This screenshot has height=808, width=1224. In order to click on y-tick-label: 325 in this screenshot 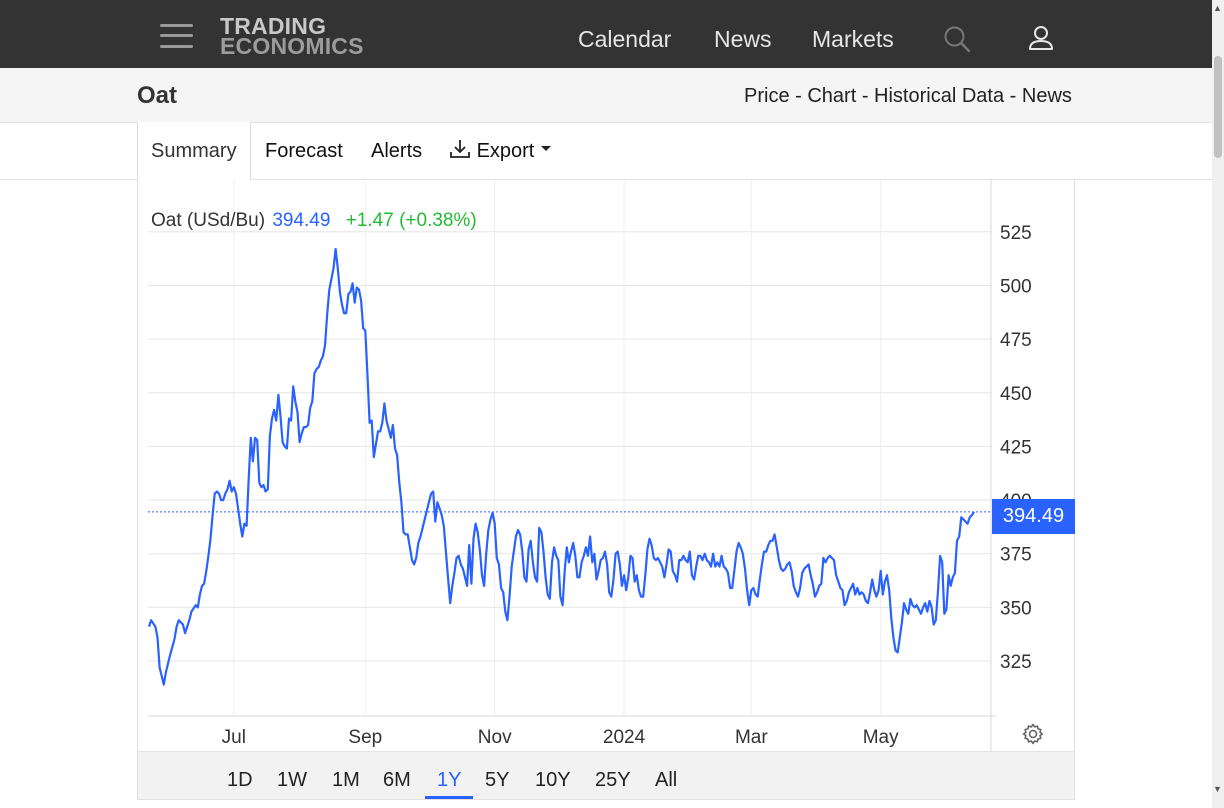, I will do `click(1016, 662)`.